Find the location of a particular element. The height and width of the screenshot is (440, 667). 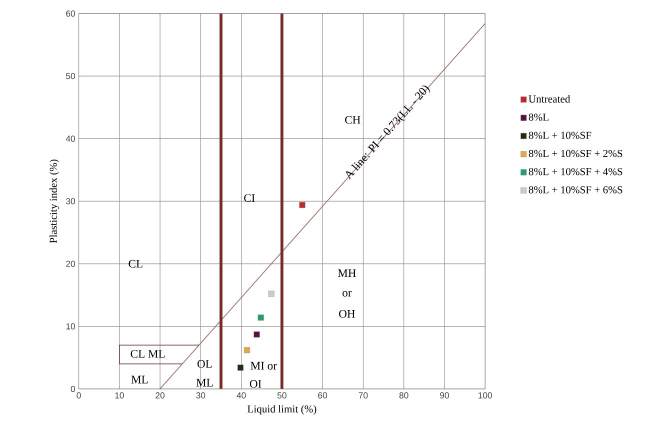

annotation: OH is located at coordinates (347, 314).